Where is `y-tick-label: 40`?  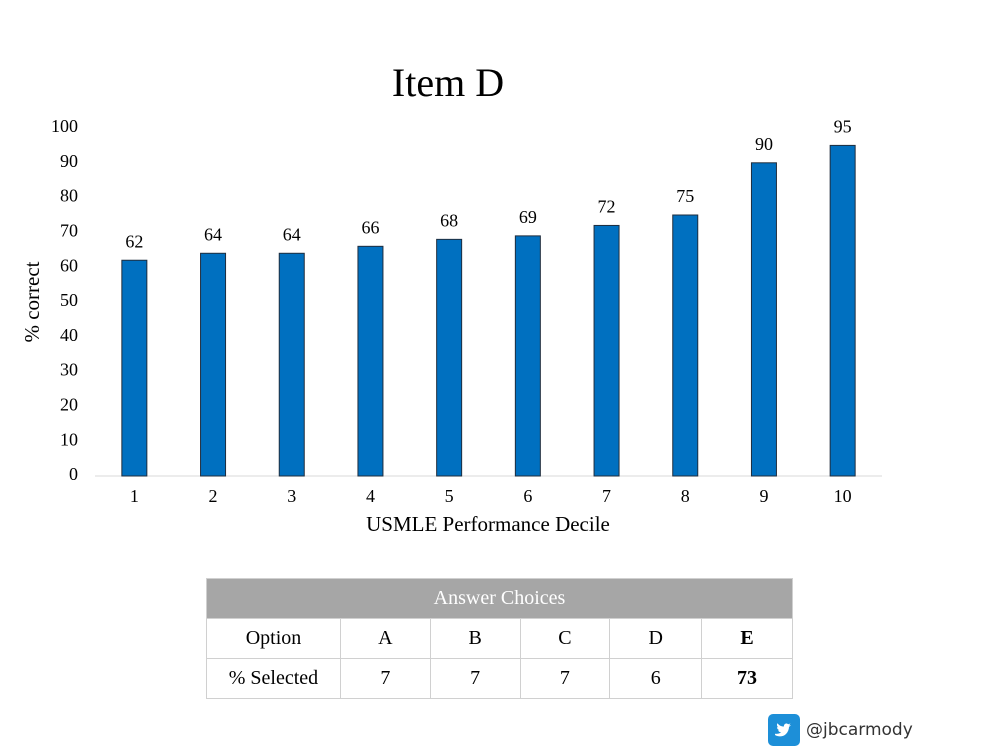
y-tick-label: 40 is located at coordinates (69, 335).